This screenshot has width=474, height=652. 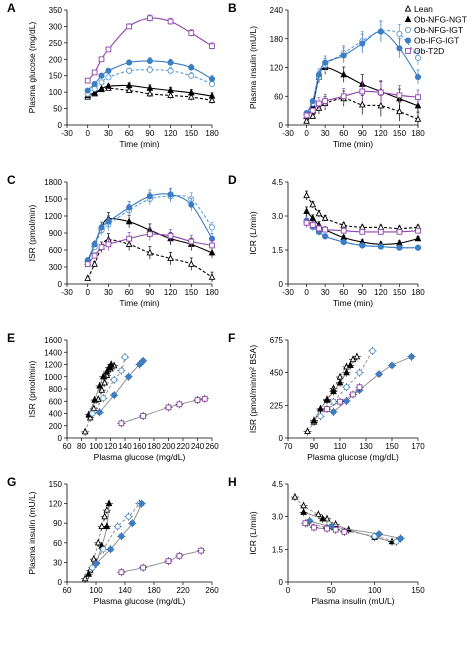 I want to click on y-tick-label: 120, so click(x=277, y=68).